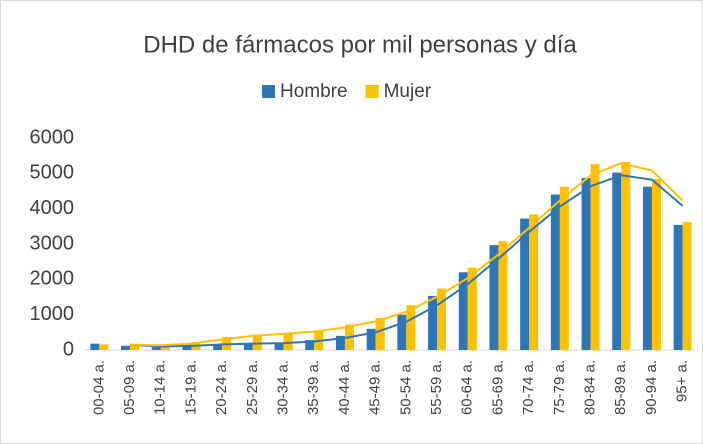  Describe the element at coordinates (436, 387) in the screenshot. I see `x-tick-label: 55-59 a.` at that location.